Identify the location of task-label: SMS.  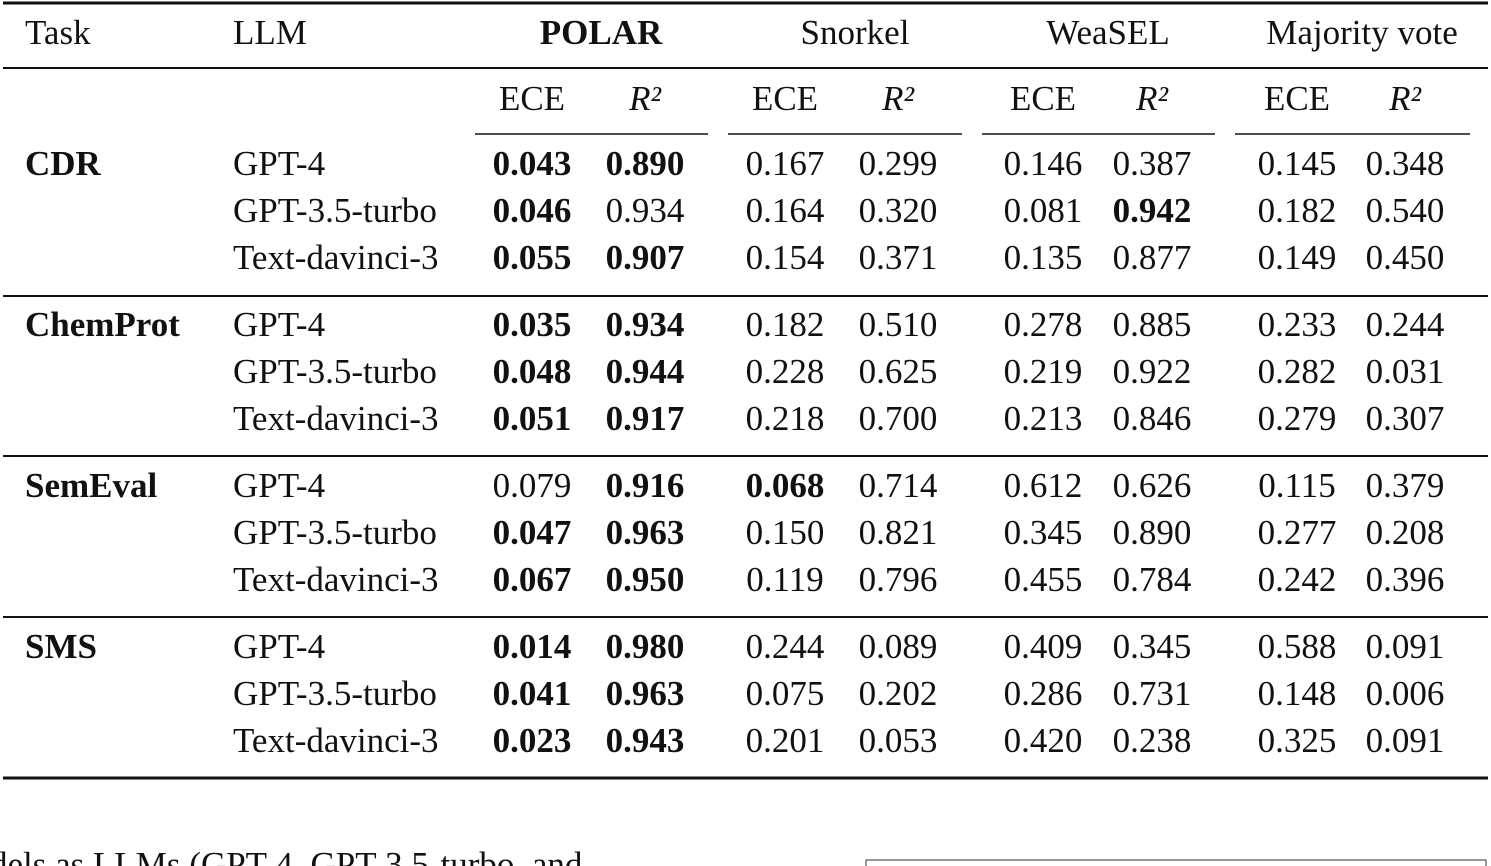
(61, 646).